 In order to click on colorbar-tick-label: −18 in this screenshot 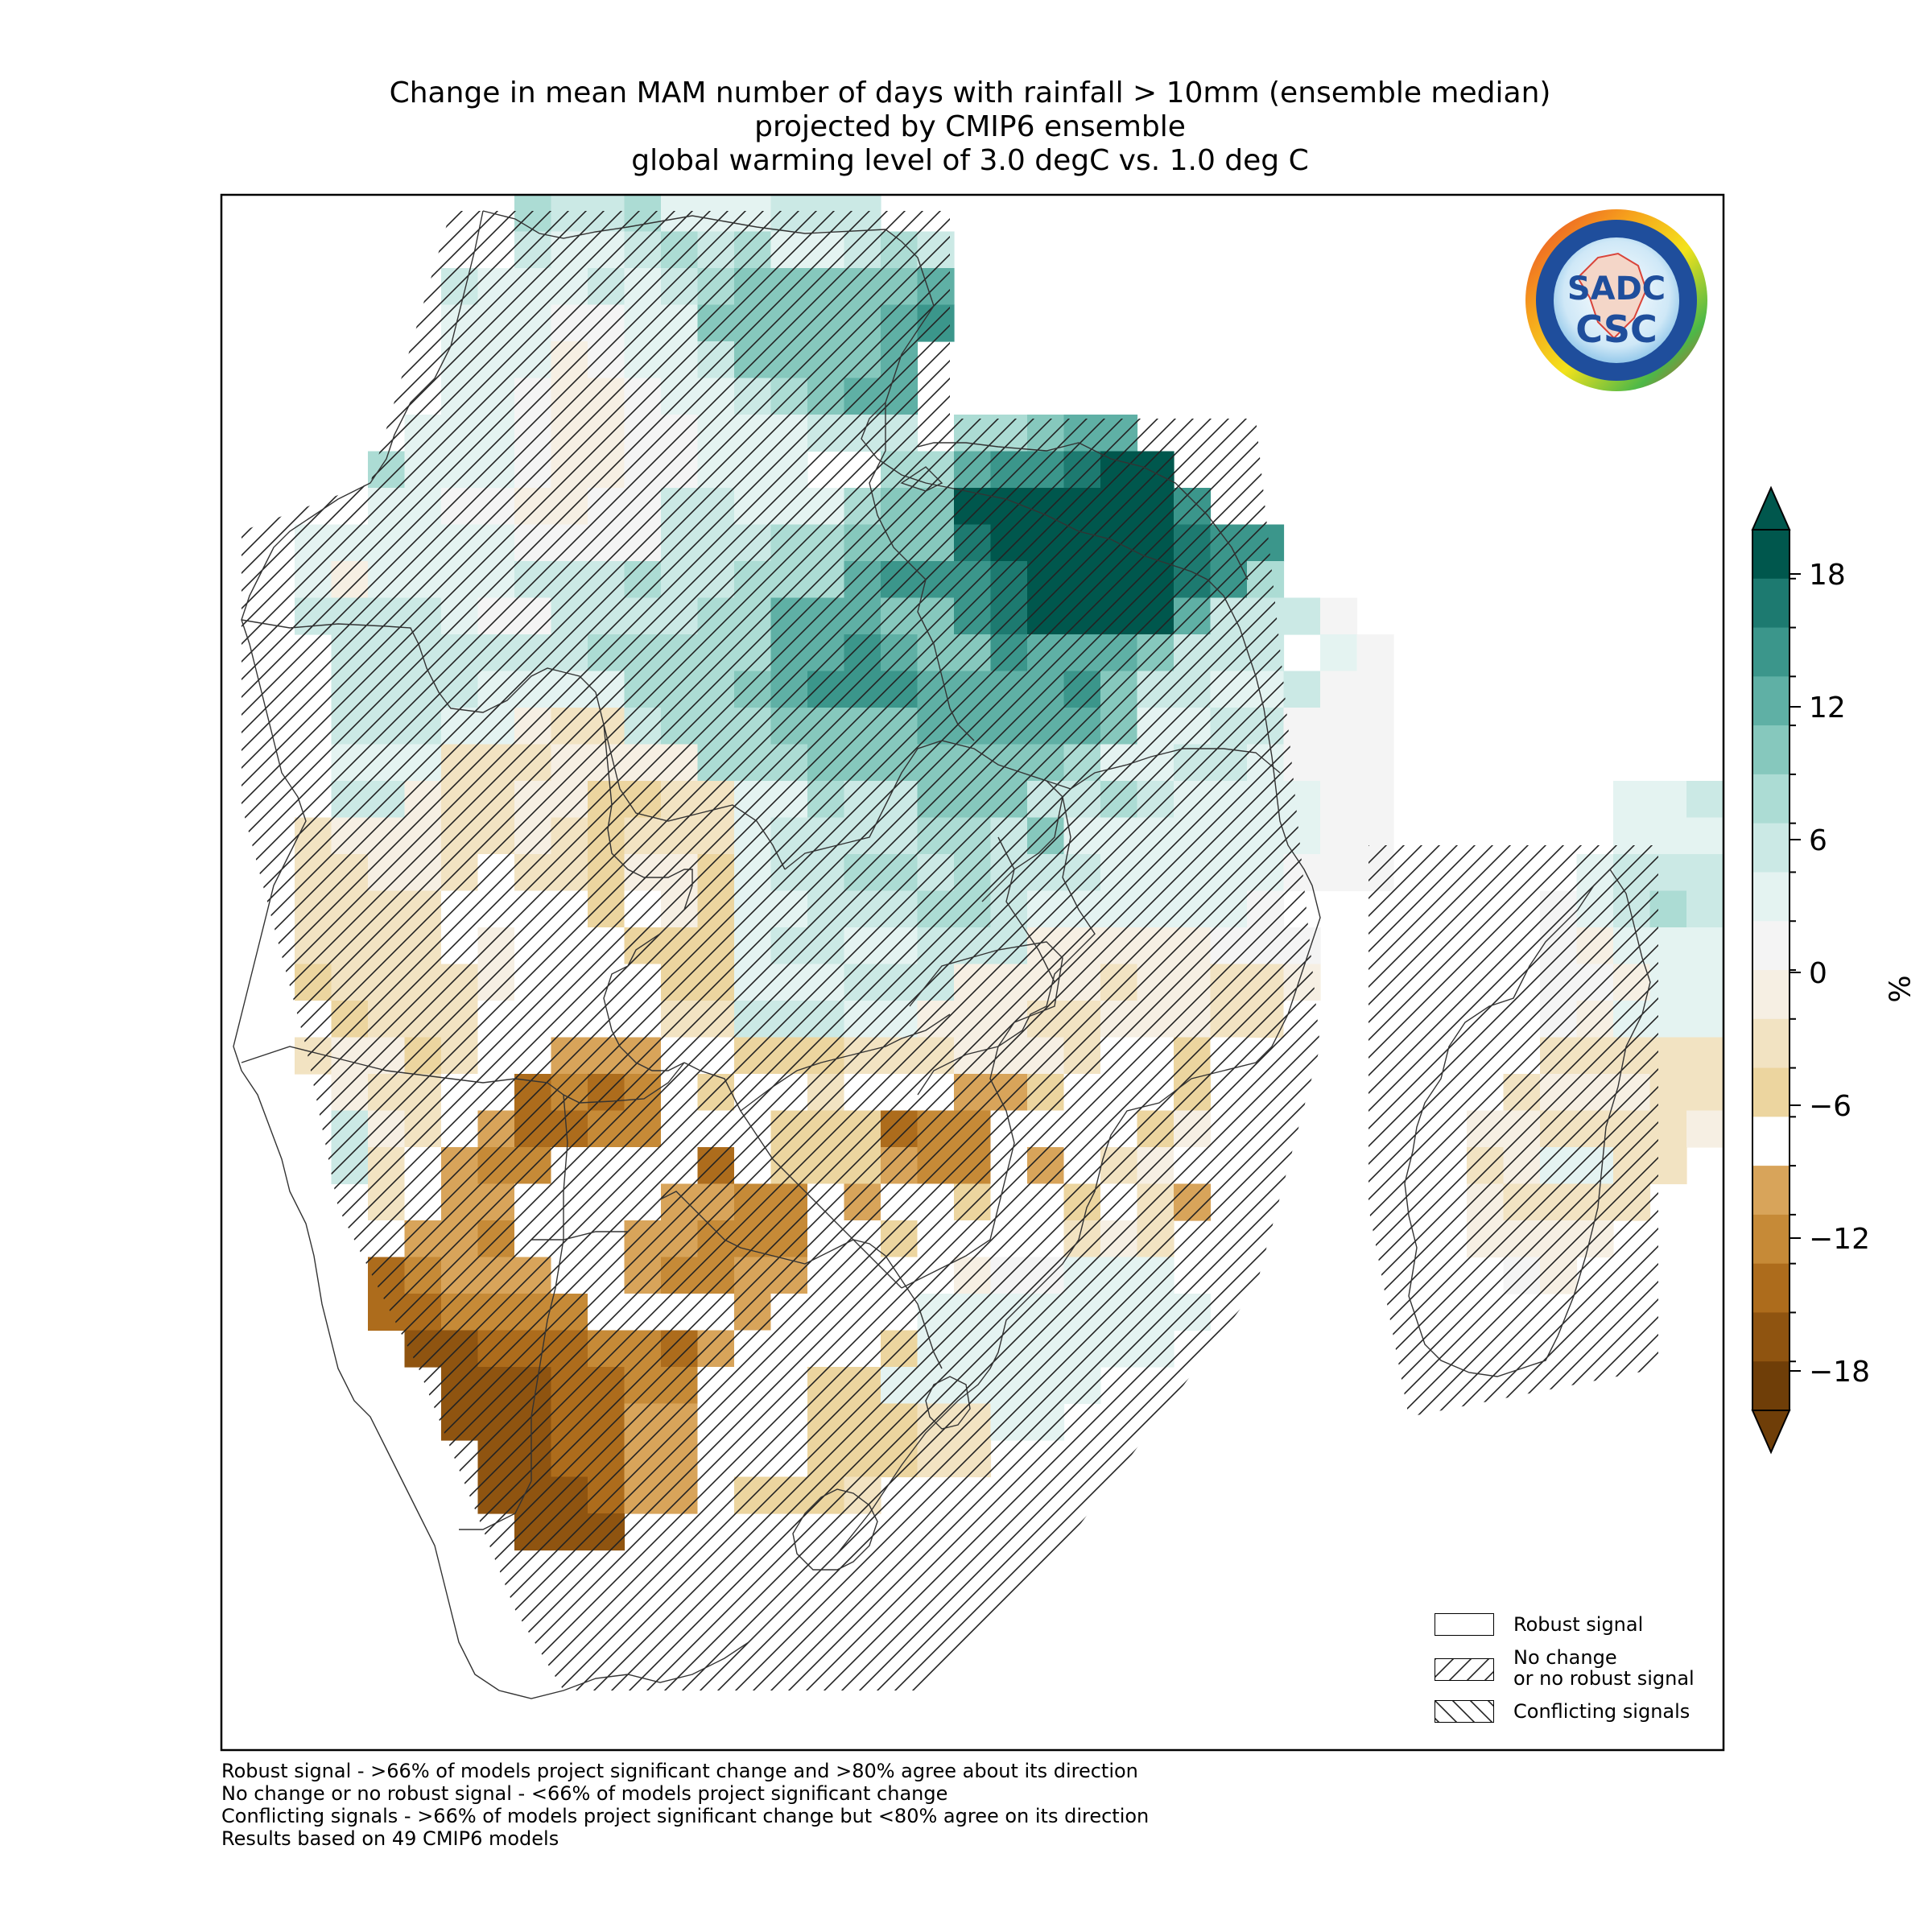, I will do `click(1839, 1372)`.